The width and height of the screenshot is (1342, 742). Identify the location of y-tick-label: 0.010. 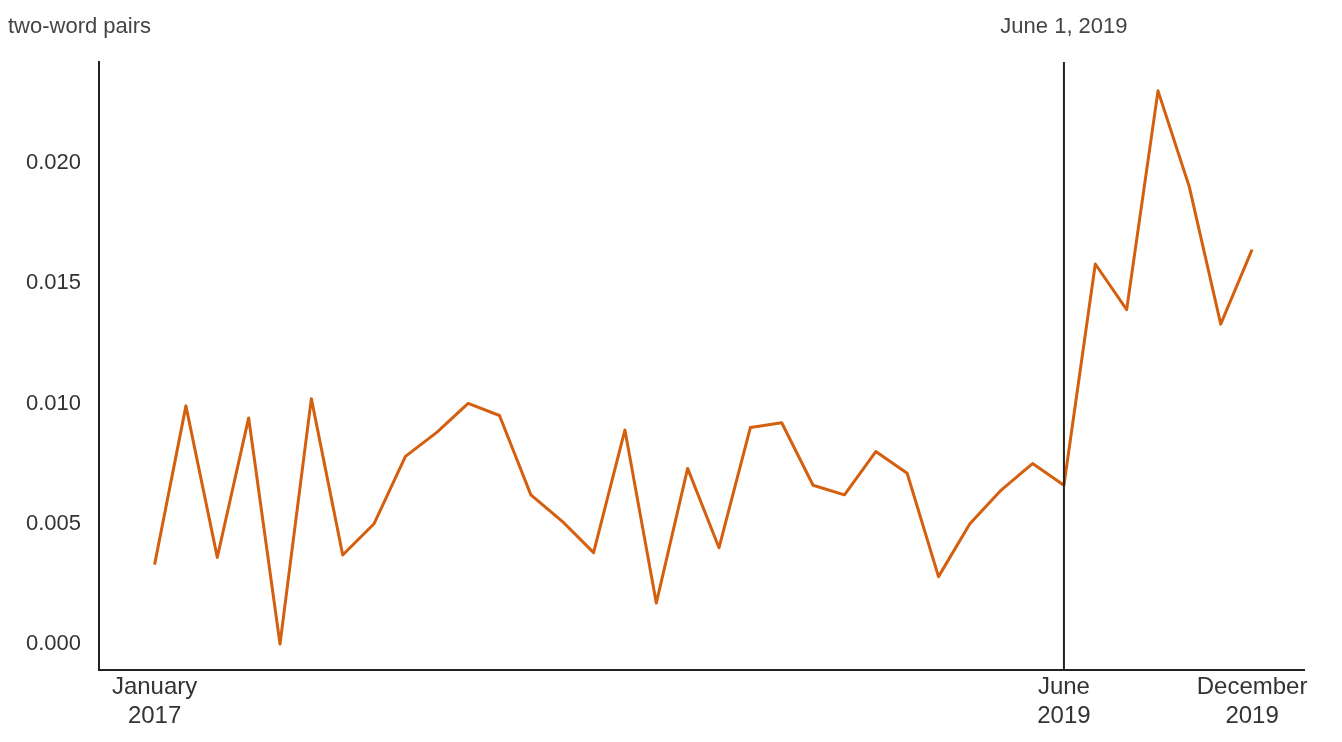
(53, 402).